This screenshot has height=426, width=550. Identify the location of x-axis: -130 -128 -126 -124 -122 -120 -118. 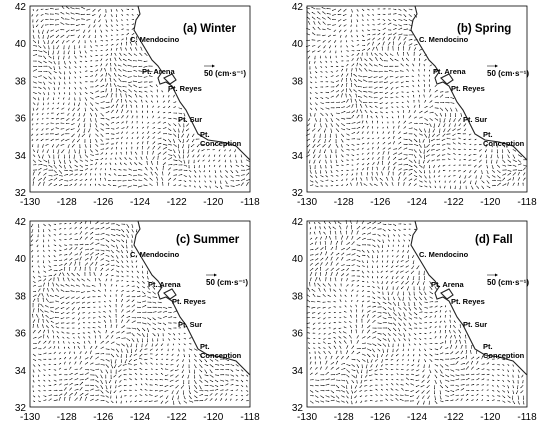
(140, 202).